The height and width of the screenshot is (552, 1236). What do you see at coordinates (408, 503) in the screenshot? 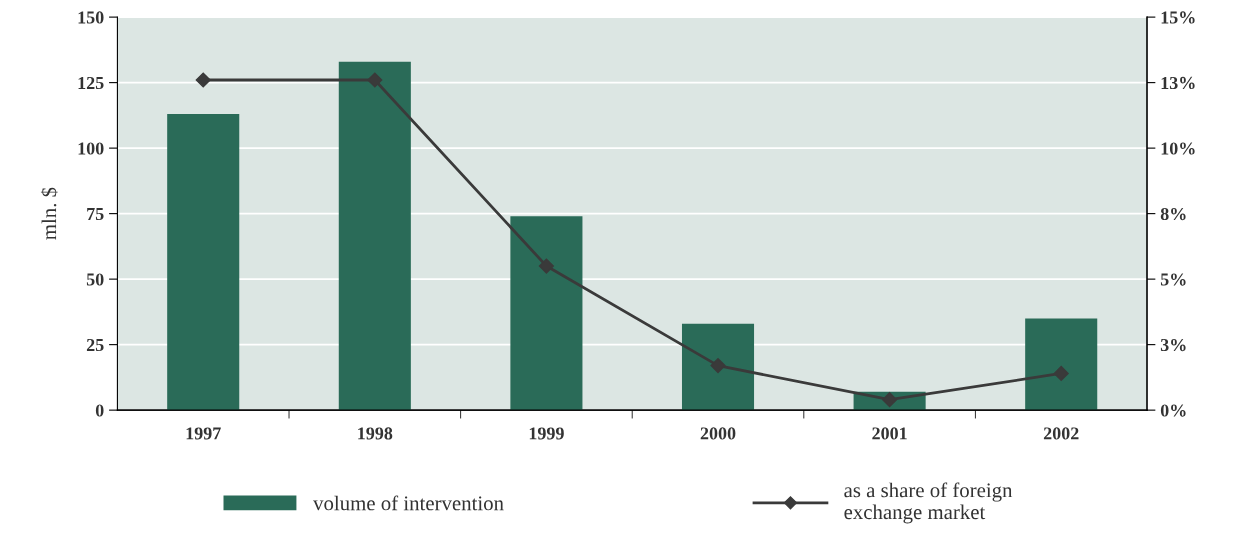
I see `legend-label: volume of intervention` at bounding box center [408, 503].